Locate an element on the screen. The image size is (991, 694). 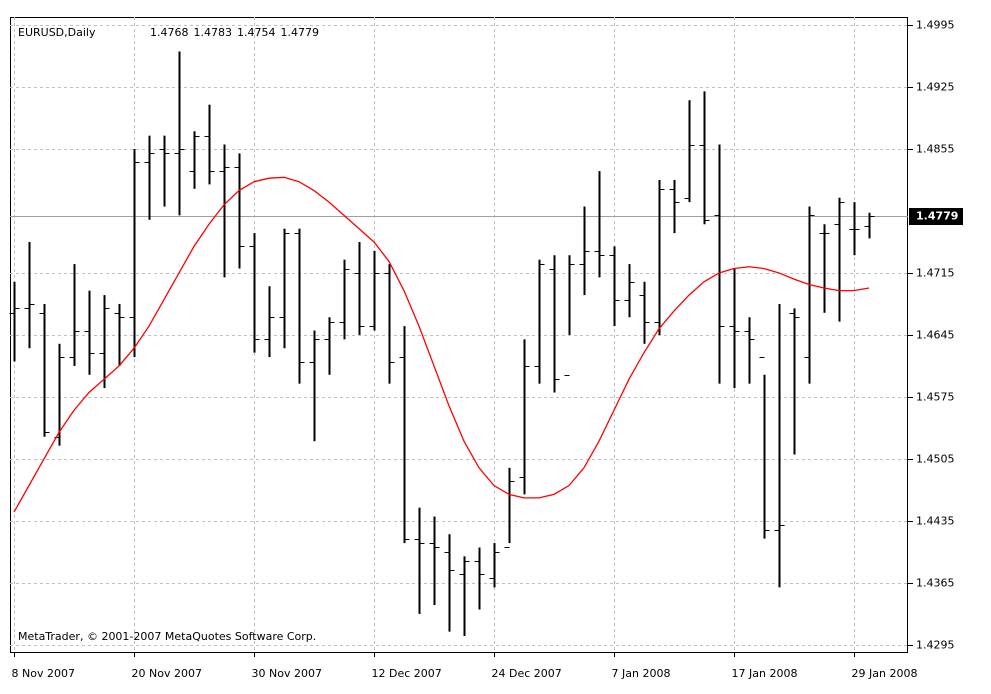
y-tick-label: 1.4435 is located at coordinates (935, 521).